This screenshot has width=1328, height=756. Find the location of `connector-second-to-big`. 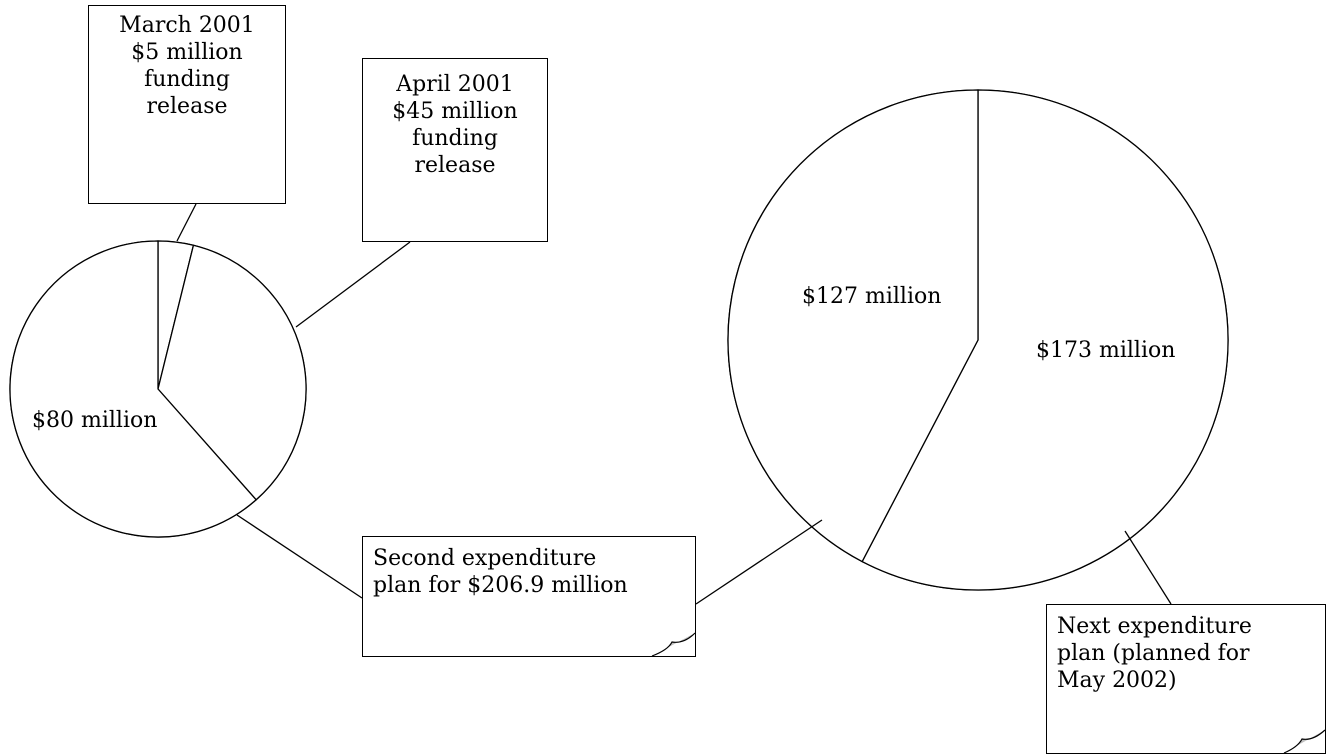

connector-second-to-big is located at coordinates (759, 562).